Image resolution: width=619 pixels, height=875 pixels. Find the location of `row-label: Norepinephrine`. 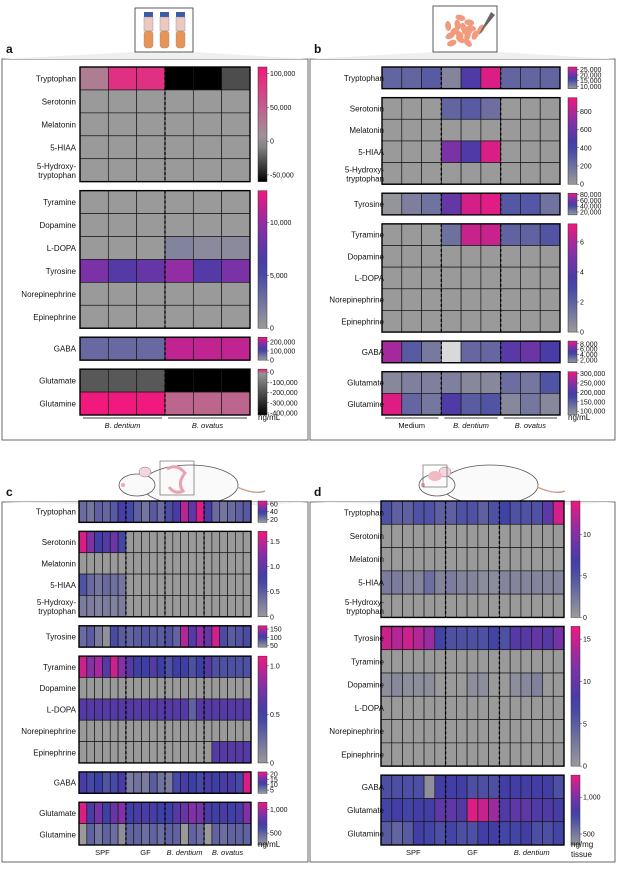

row-label: Norepinephrine is located at coordinates (356, 731).